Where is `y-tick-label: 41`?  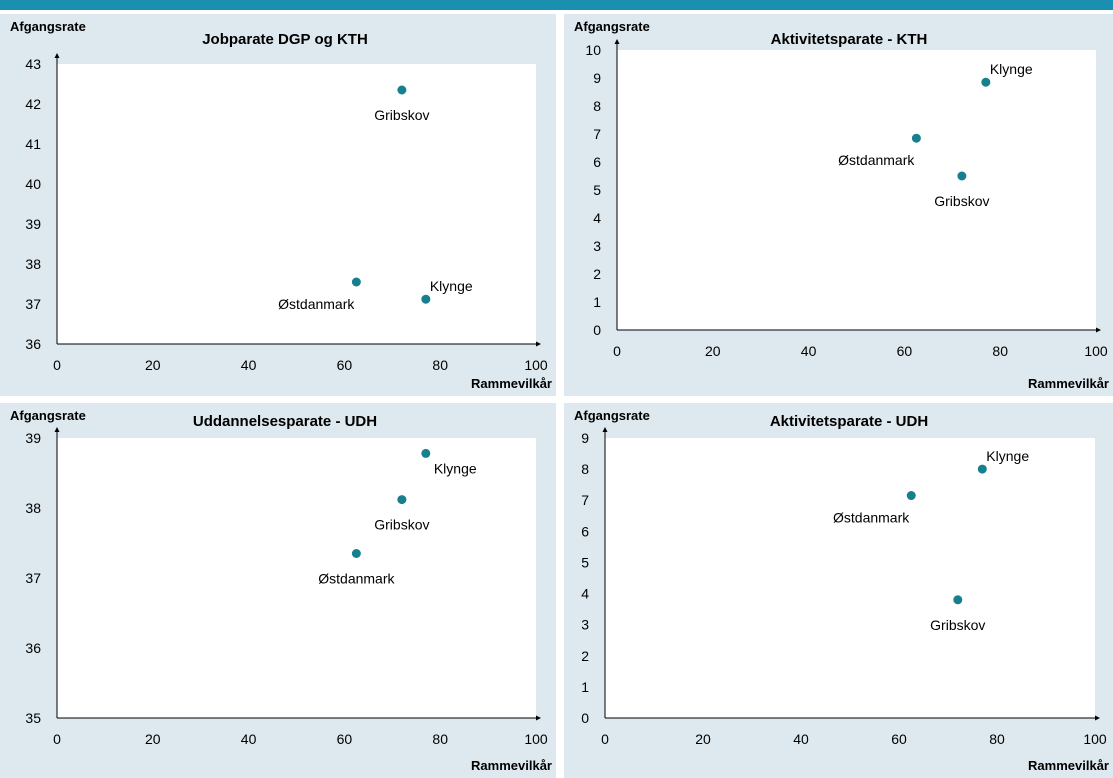
y-tick-label: 41 is located at coordinates (33, 144).